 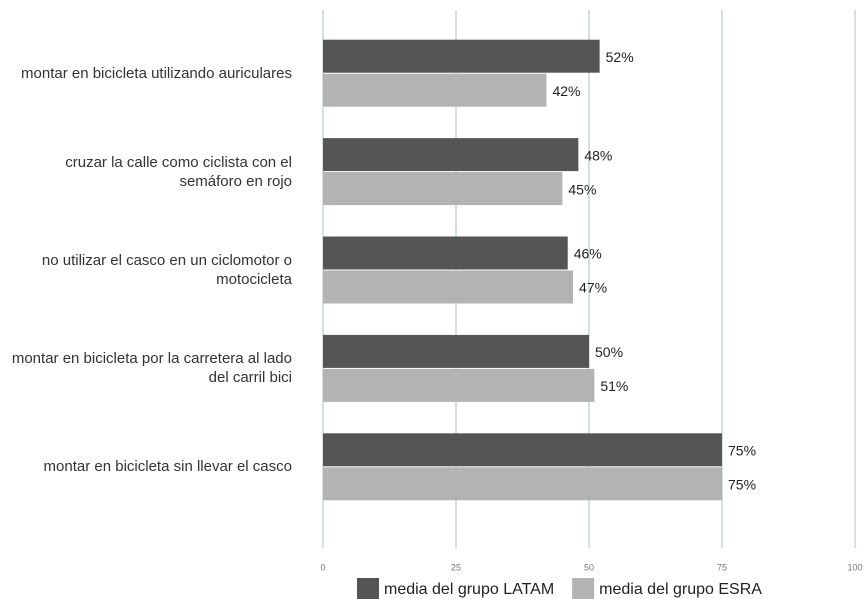 What do you see at coordinates (722, 567) in the screenshot?
I see `x-tick-label: 75` at bounding box center [722, 567].